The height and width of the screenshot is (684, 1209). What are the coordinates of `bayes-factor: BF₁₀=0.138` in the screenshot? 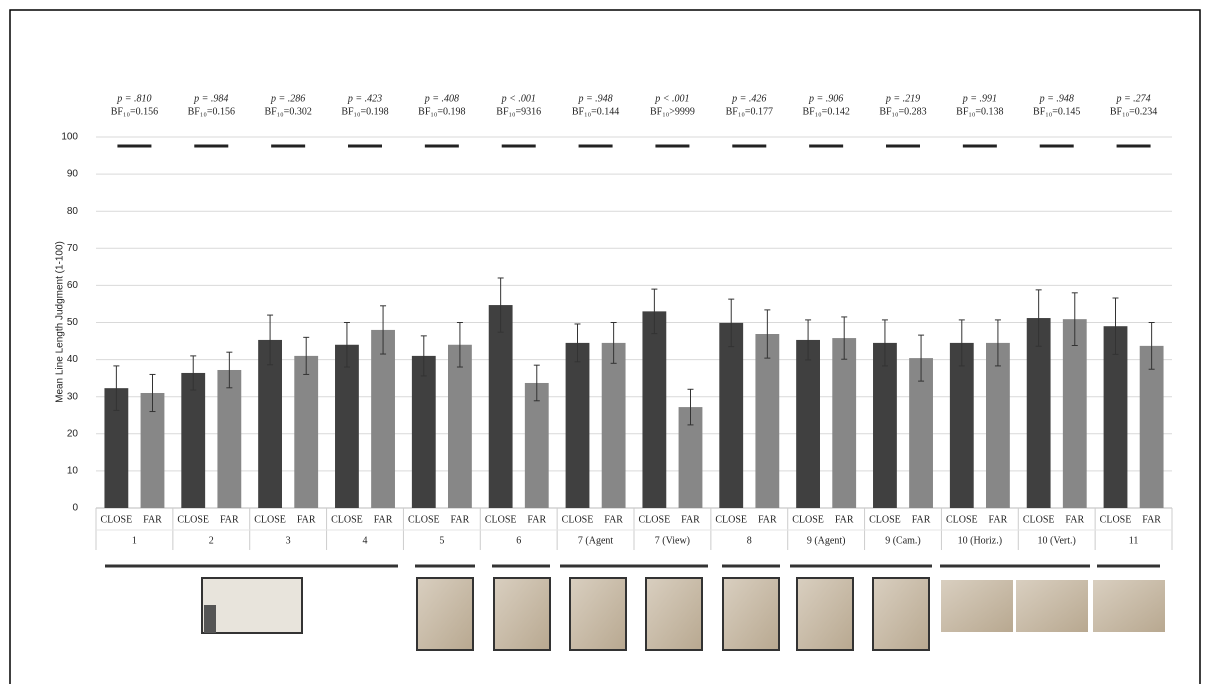 It's located at (979, 111).